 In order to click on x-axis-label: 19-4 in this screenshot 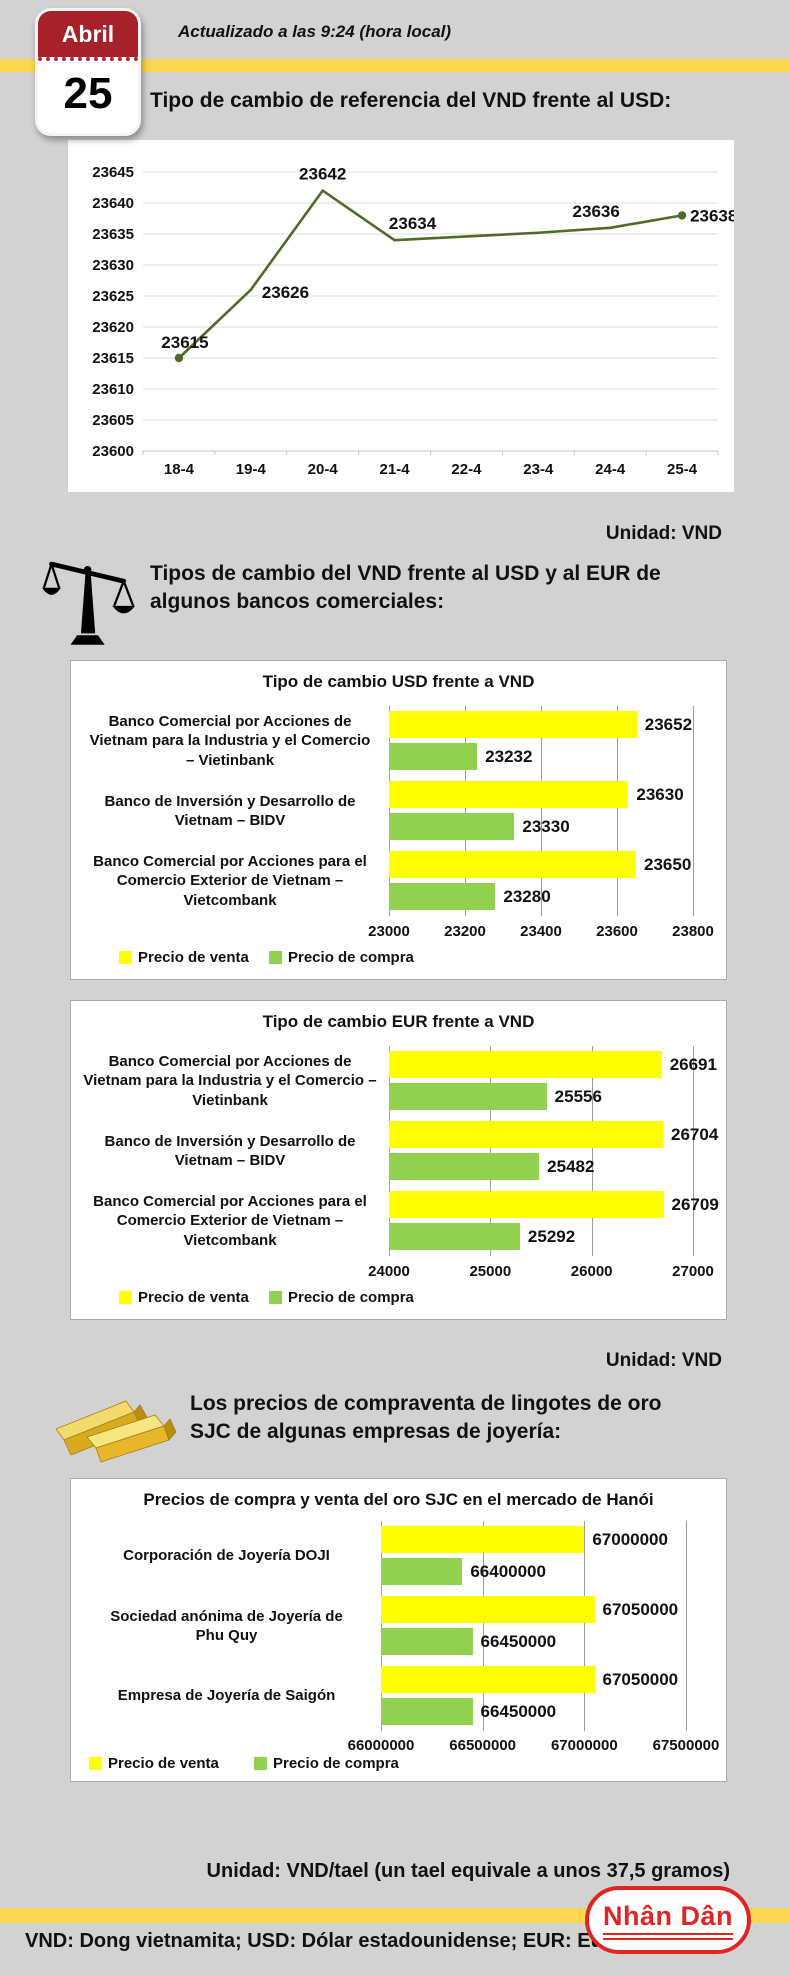, I will do `click(251, 469)`.